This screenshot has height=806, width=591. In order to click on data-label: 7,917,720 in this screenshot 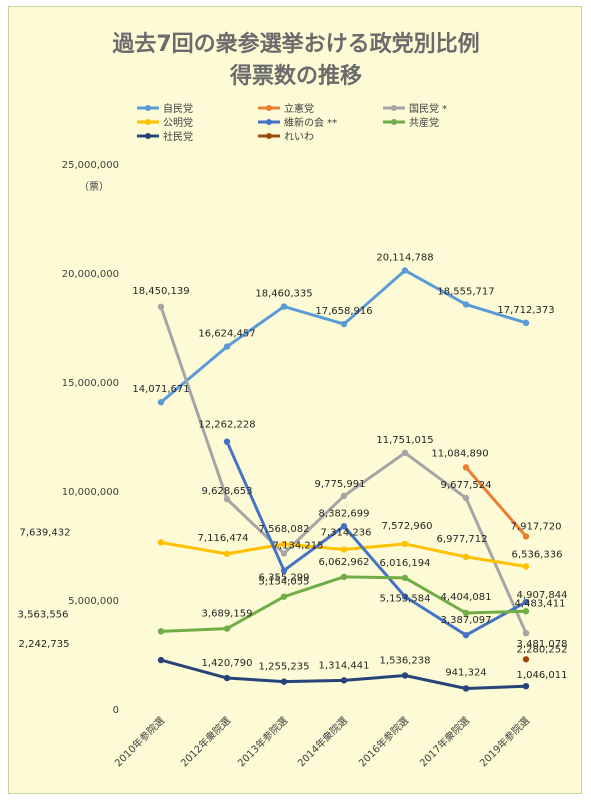, I will do `click(536, 526)`.